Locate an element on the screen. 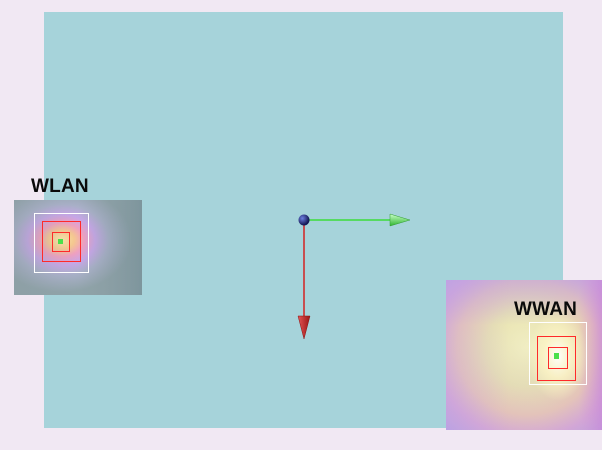 Image resolution: width=602 pixels, height=450 pixels. wlan-inner-box is located at coordinates (61, 241).